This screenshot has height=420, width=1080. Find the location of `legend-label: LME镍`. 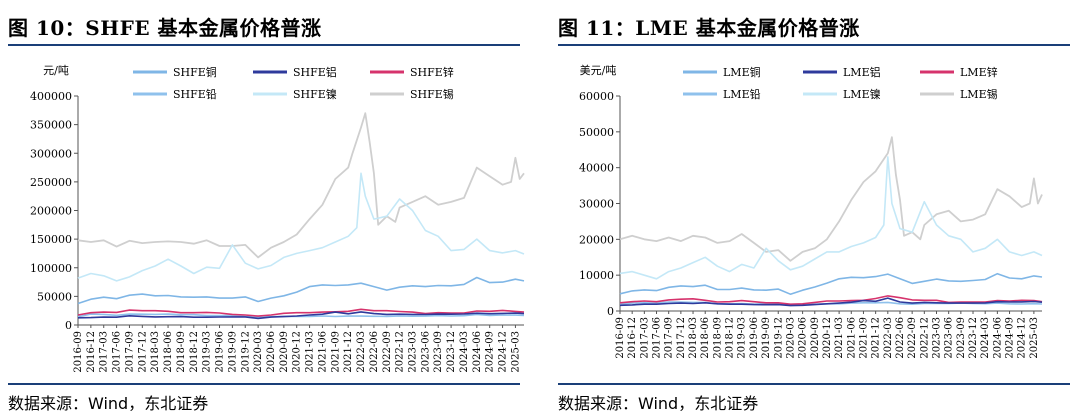

legend-label: LME镍 is located at coordinates (862, 94).